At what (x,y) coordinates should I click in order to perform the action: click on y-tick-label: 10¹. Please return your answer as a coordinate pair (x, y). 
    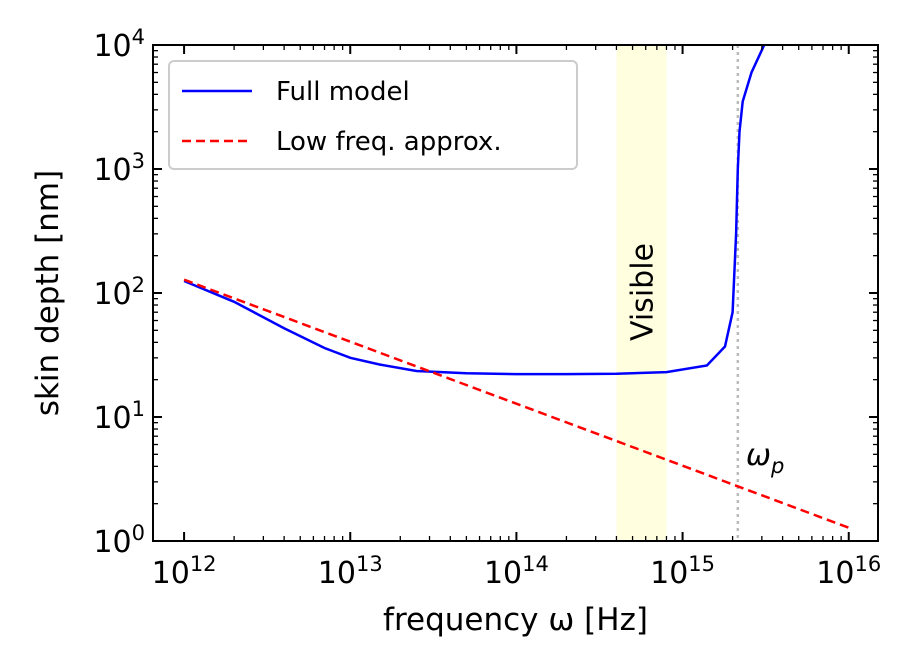
    Looking at the image, I should click on (119, 416).